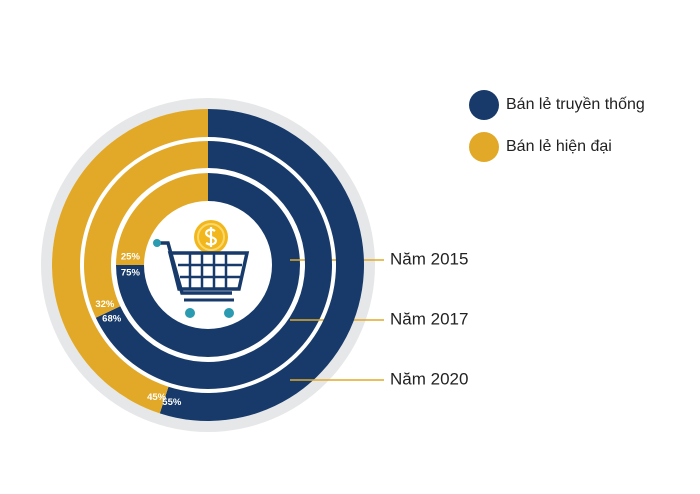  What do you see at coordinates (575, 104) in the screenshot?
I see `legend-label: Bán lẻ truyền thống` at bounding box center [575, 104].